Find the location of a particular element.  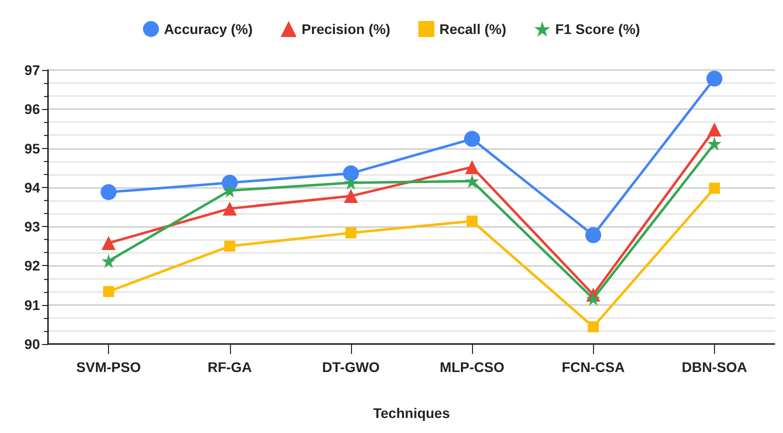

legend-label: Recall (%) is located at coordinates (472, 29).